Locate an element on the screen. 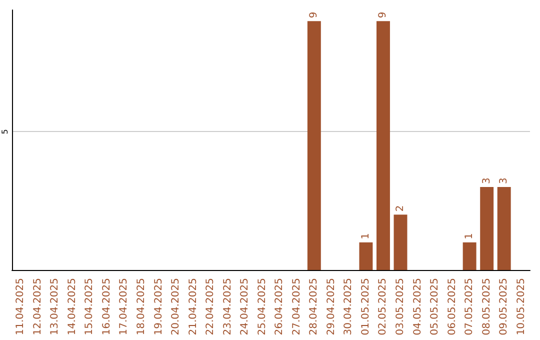 Image resolution: width=540 pixels, height=340 pixels. x-tick-label: 23.04.2025 is located at coordinates (228, 307).